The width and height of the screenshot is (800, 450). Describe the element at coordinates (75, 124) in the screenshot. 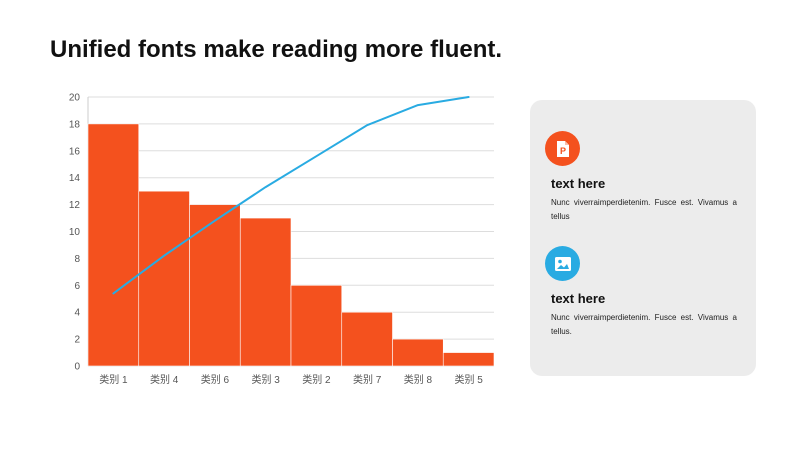

I see `y-tick-label: 18` at that location.